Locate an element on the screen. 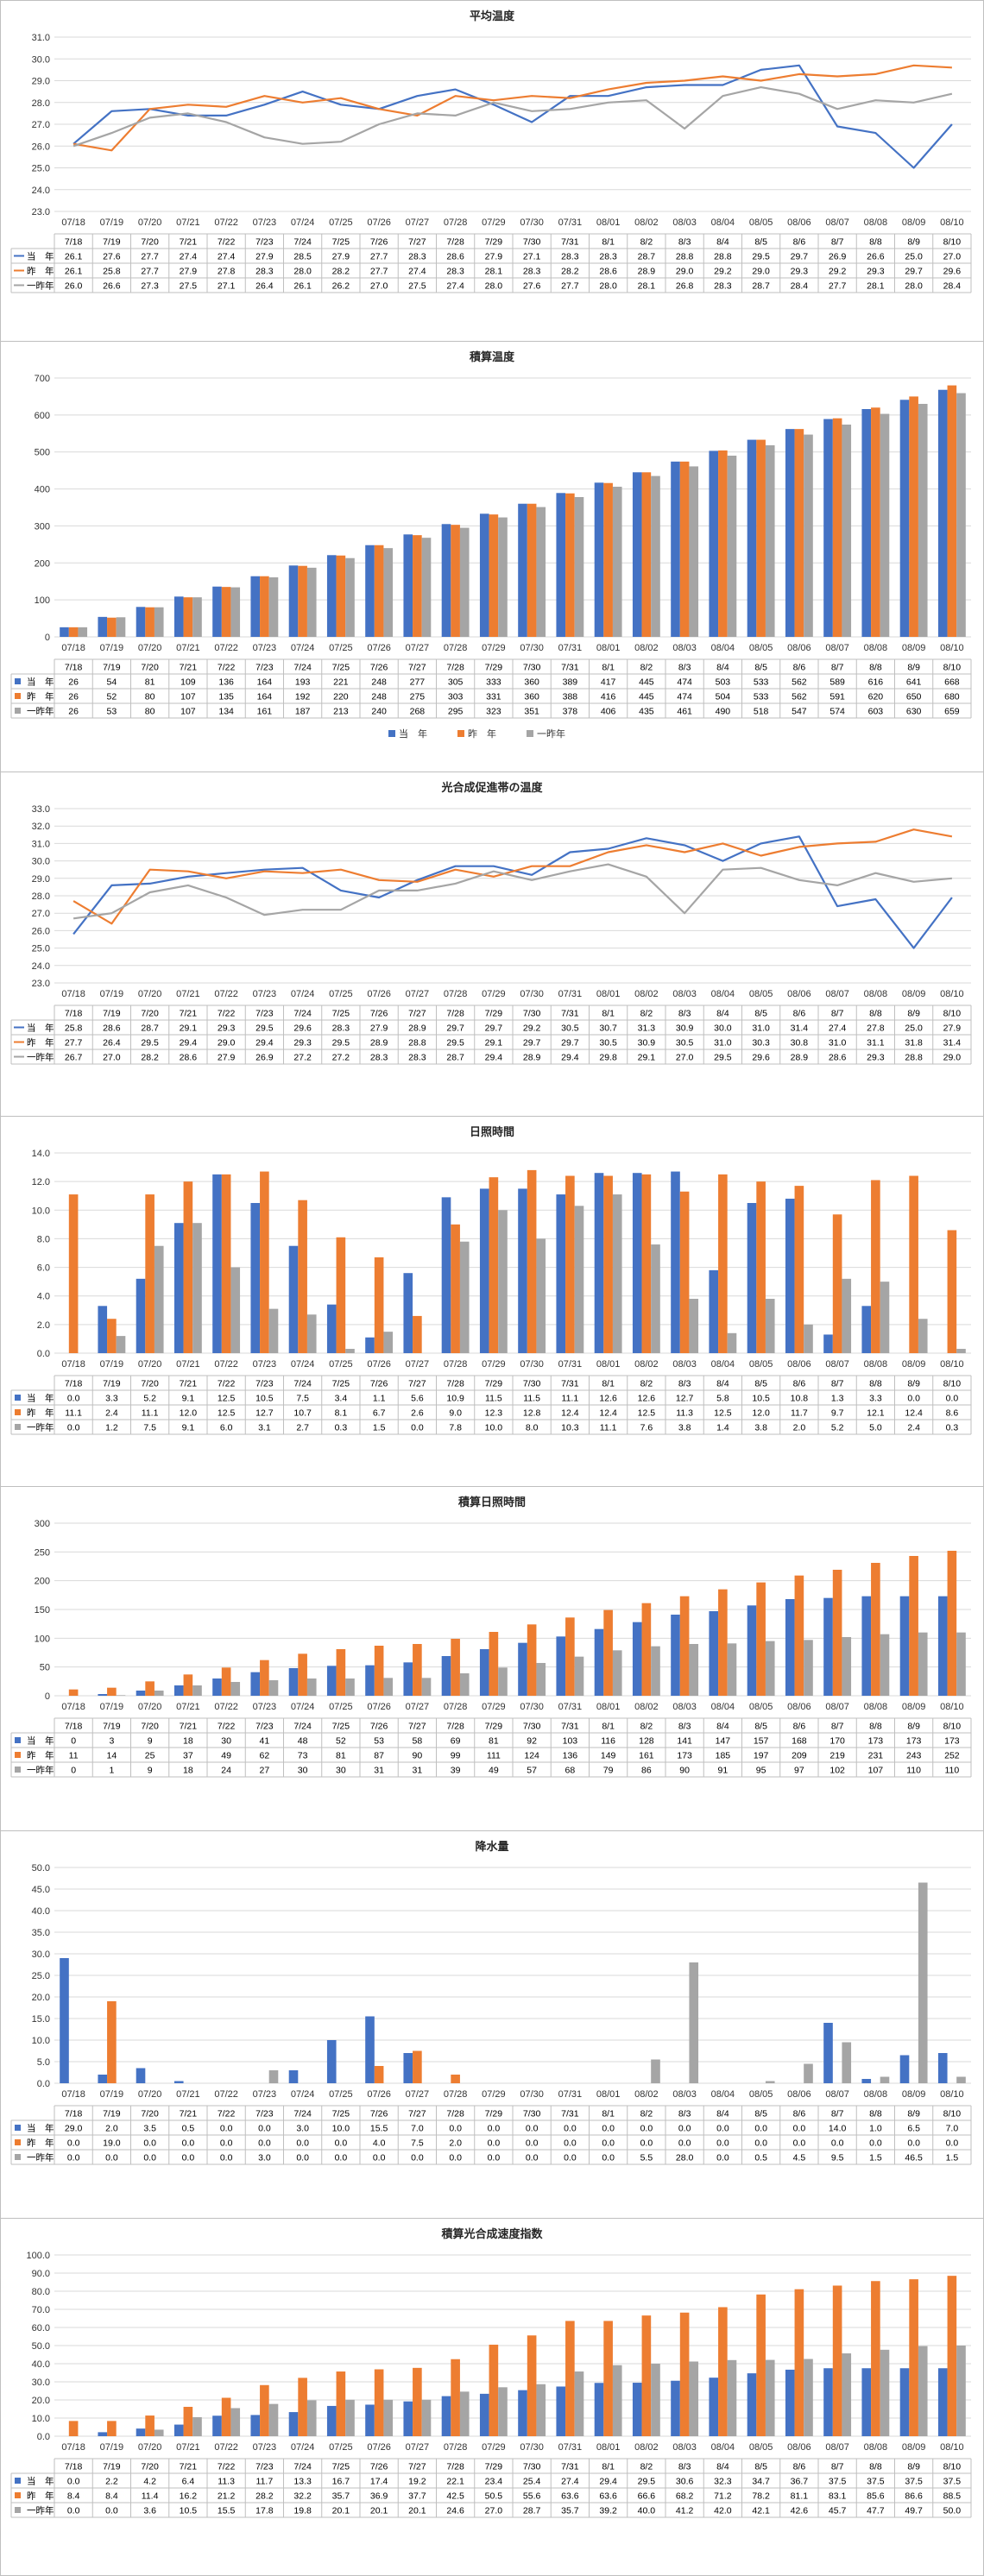  table-value-cell: 161 is located at coordinates (646, 1756).